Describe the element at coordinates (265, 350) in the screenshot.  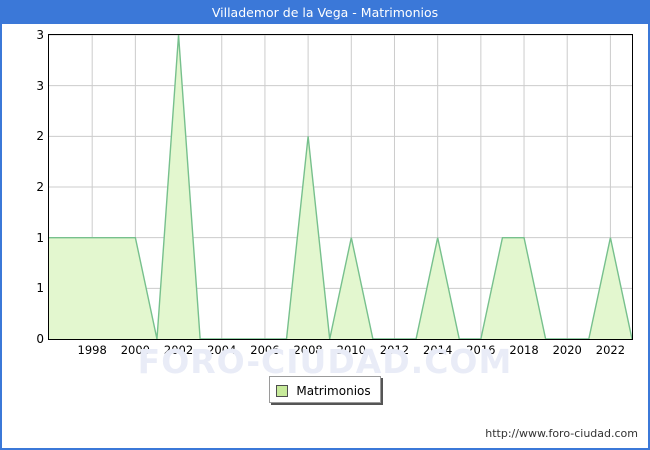
I see `x-axis-tick-label: 2006` at that location.